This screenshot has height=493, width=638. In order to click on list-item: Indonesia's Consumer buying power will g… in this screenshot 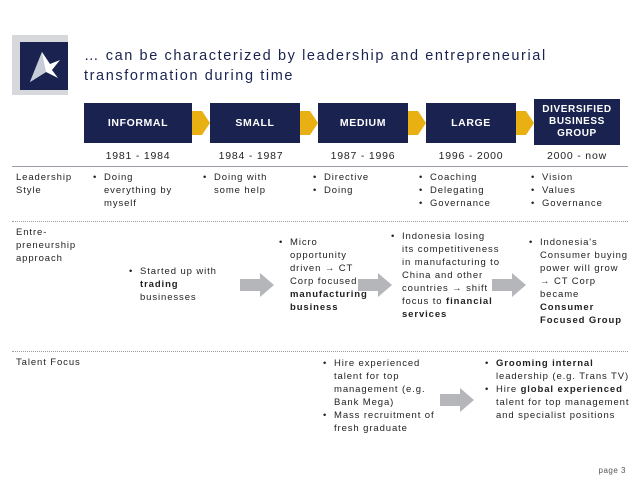, I will do `click(579, 281)`.